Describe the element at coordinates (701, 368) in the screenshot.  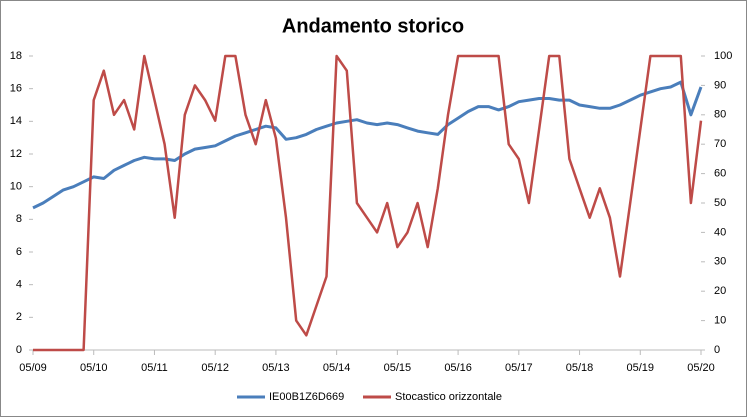
I see `x-tick-label: 05/20` at that location.